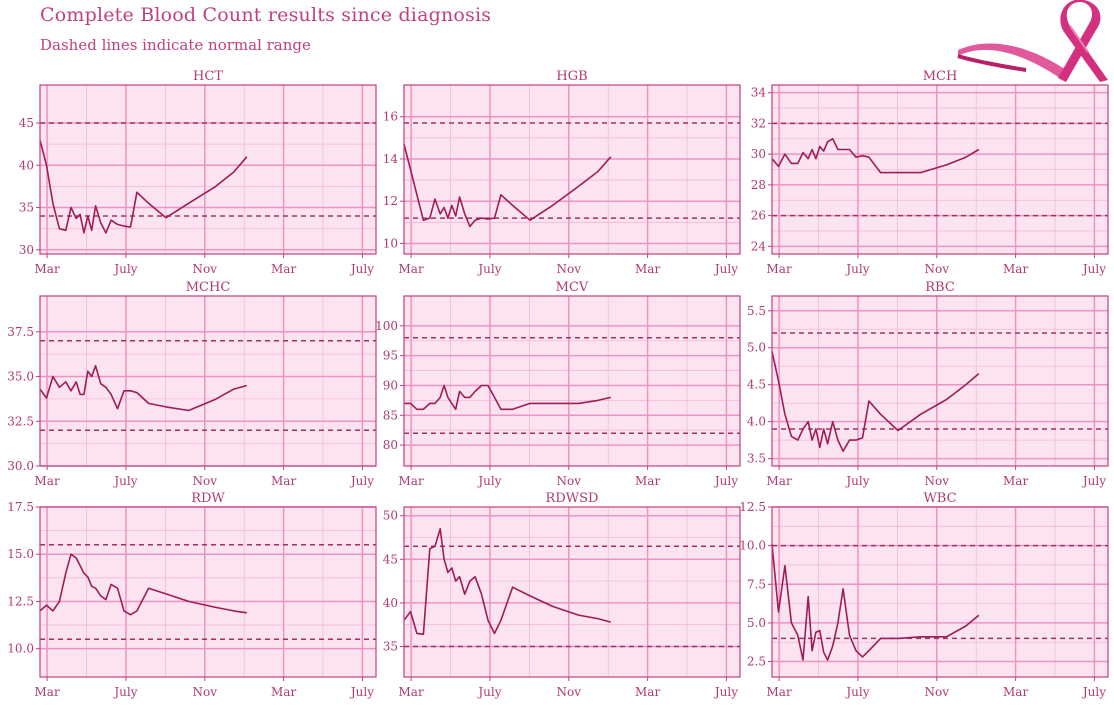 This screenshot has height=709, width=1114. Describe the element at coordinates (758, 216) in the screenshot. I see `y-tick-label: 26` at that location.